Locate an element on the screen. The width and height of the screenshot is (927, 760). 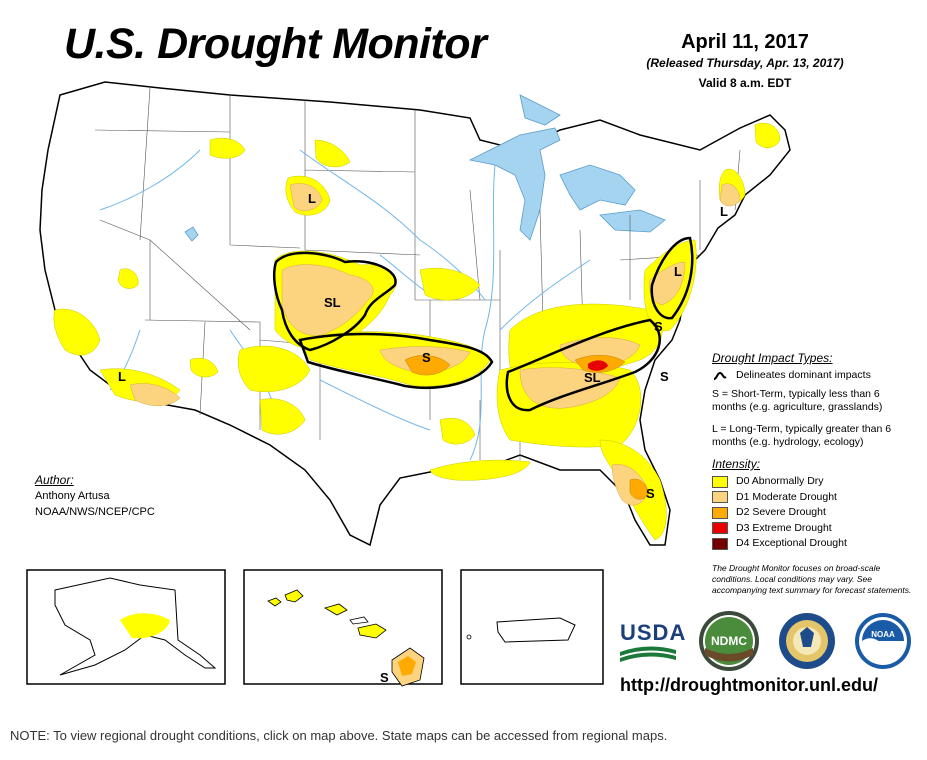
label-new-england: L is located at coordinates (724, 211).